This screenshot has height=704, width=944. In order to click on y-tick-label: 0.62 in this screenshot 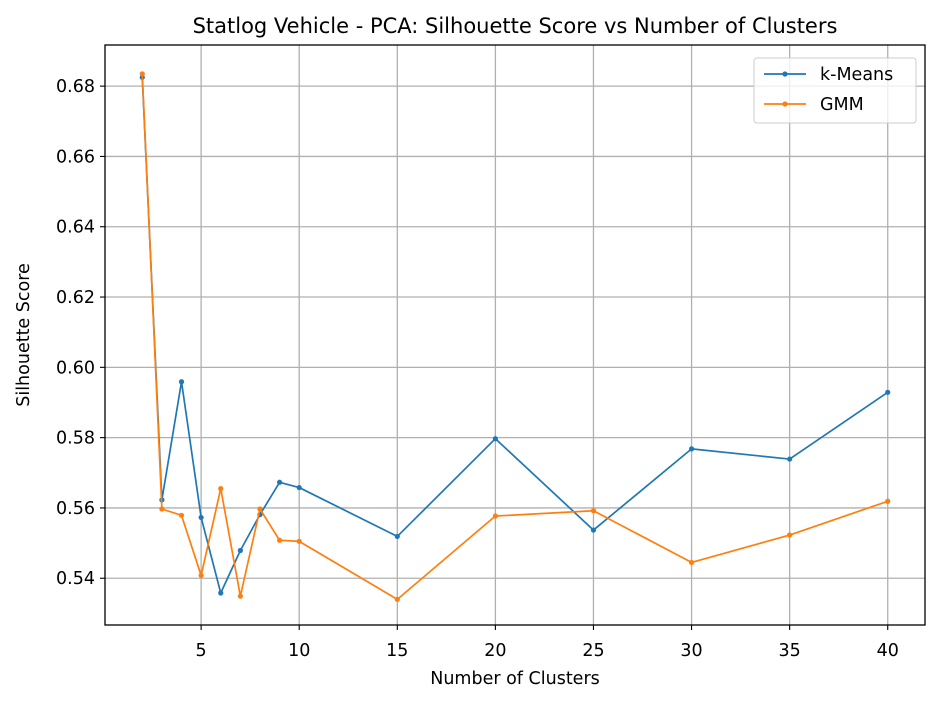, I will do `click(75, 298)`.